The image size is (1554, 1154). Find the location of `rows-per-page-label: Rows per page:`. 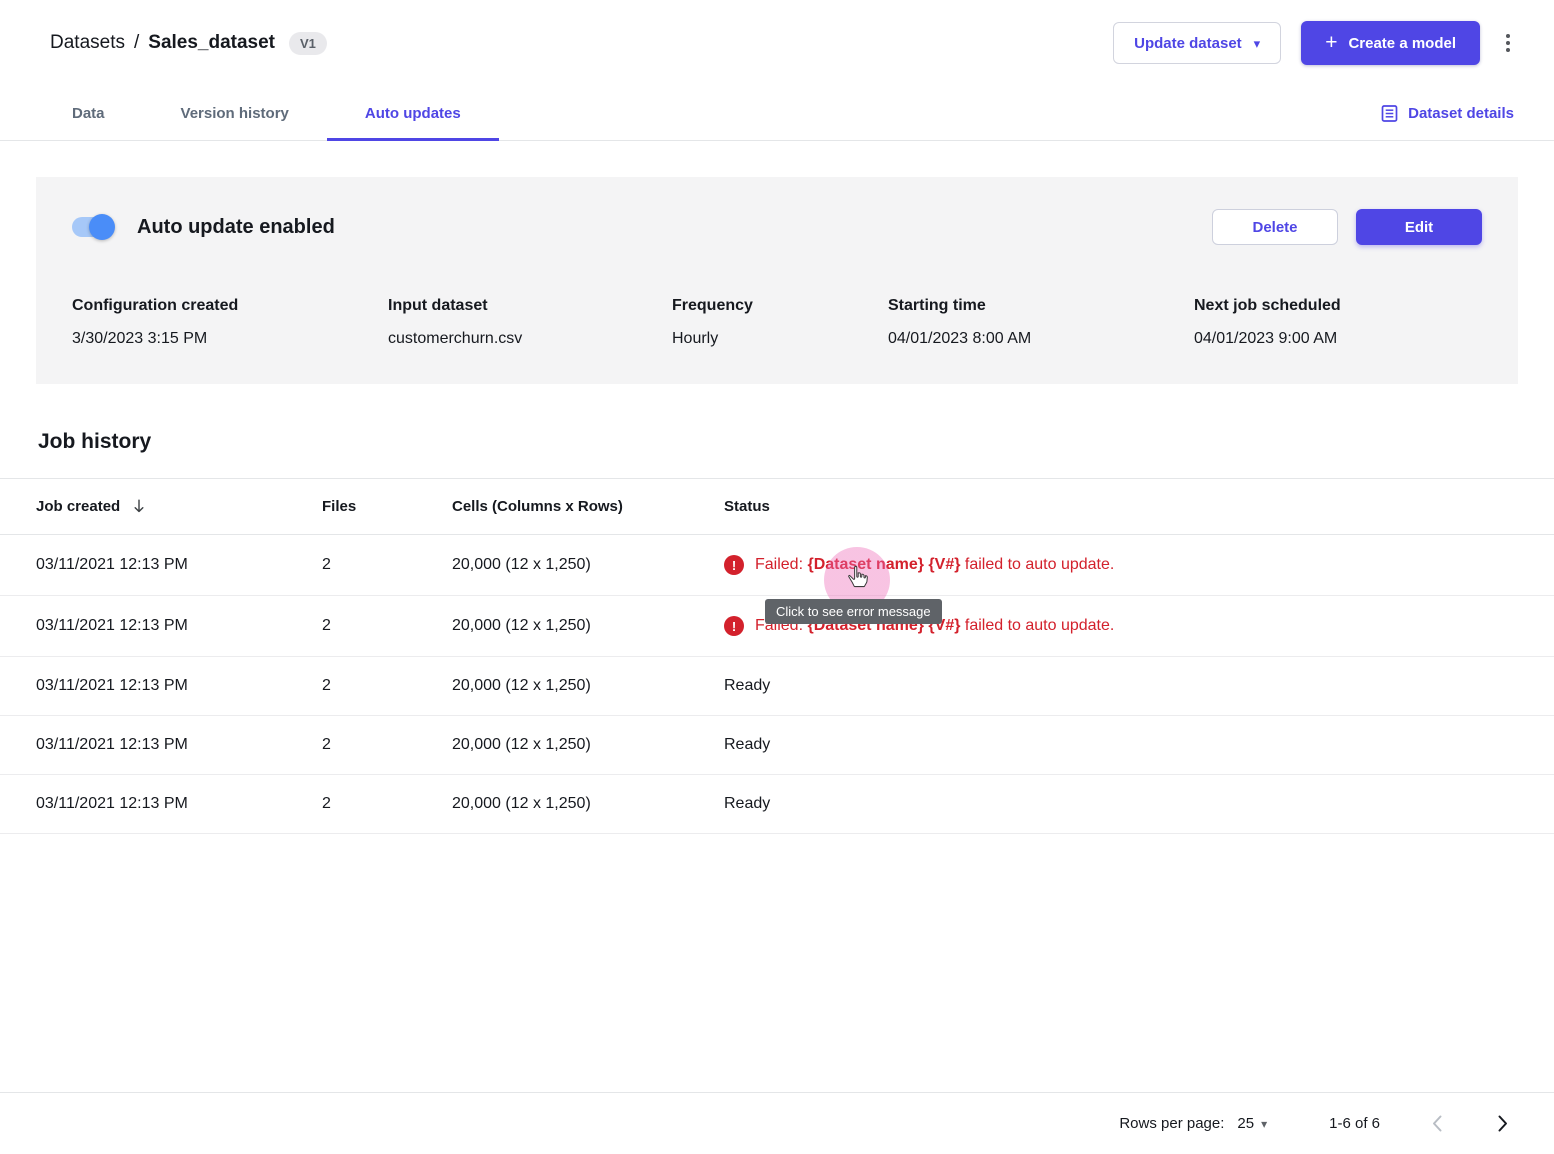

rows-per-page-label: Rows per page: is located at coordinates (1172, 1123).